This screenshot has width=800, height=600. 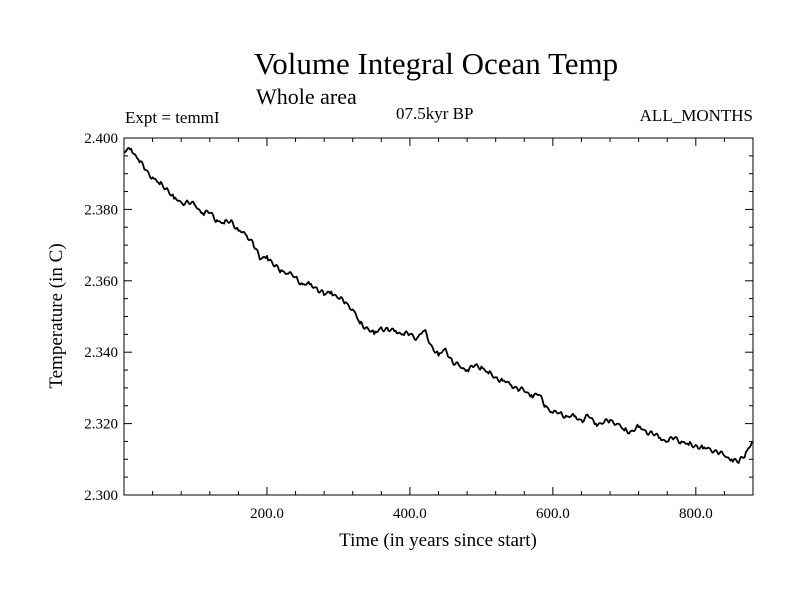 I want to click on period-label: 07.5kyr BP, so click(x=435, y=113).